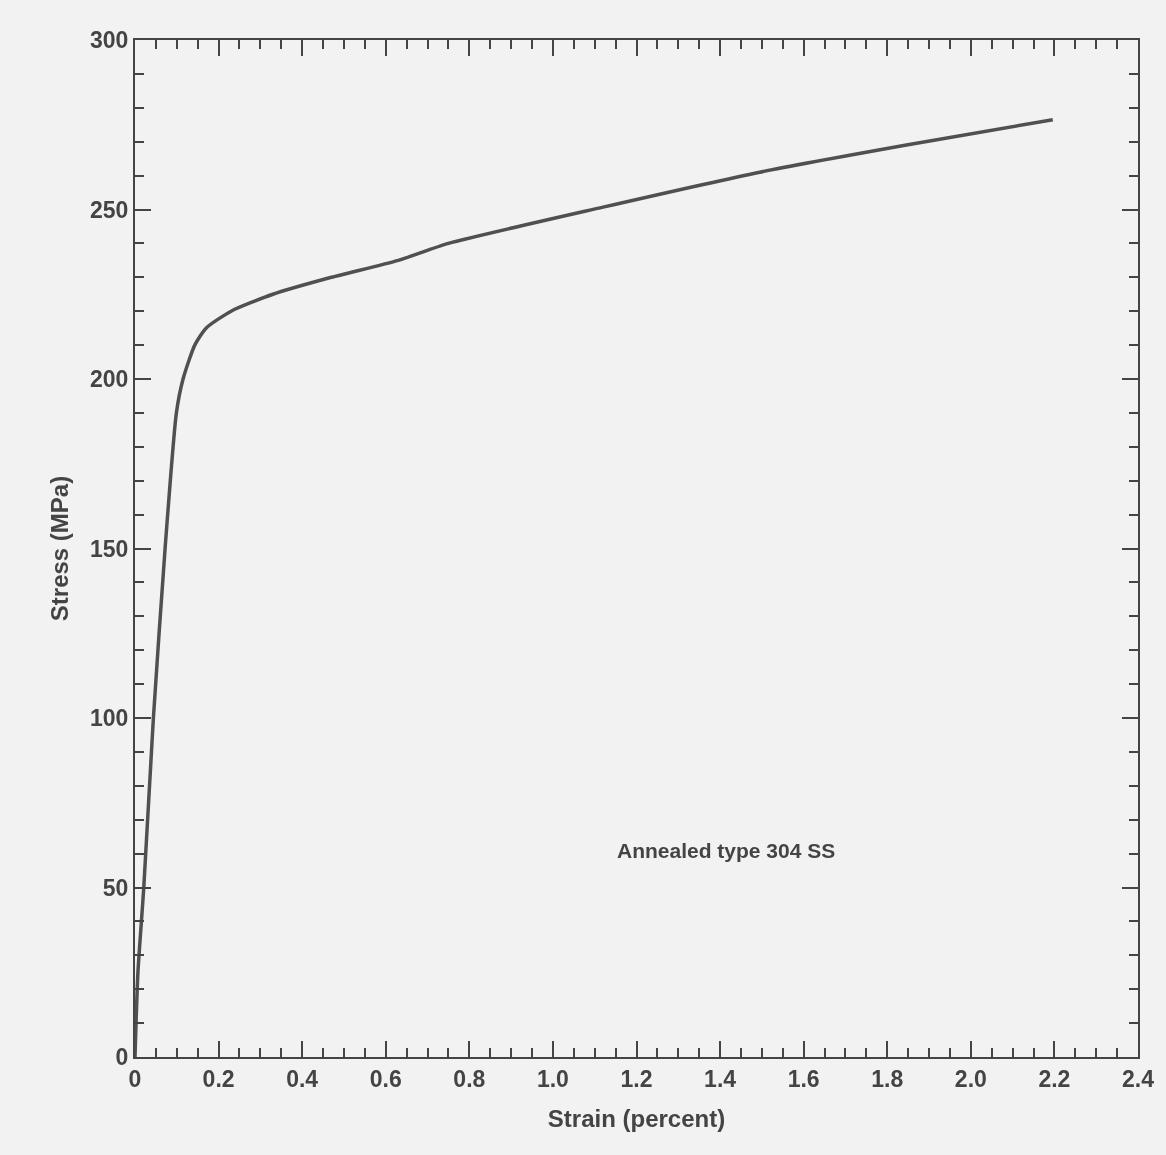 The height and width of the screenshot is (1155, 1166). I want to click on y-tick-label: 50, so click(115, 887).